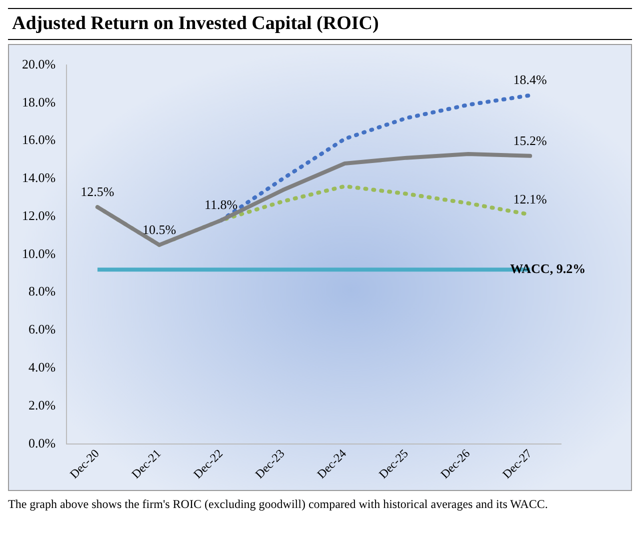 Image resolution: width=640 pixels, height=557 pixels. What do you see at coordinates (278, 504) in the screenshot?
I see `text: The graph above shows the firm's ROIC (excluding goodwill) compared with historical averages and its WACC.` at bounding box center [278, 504].